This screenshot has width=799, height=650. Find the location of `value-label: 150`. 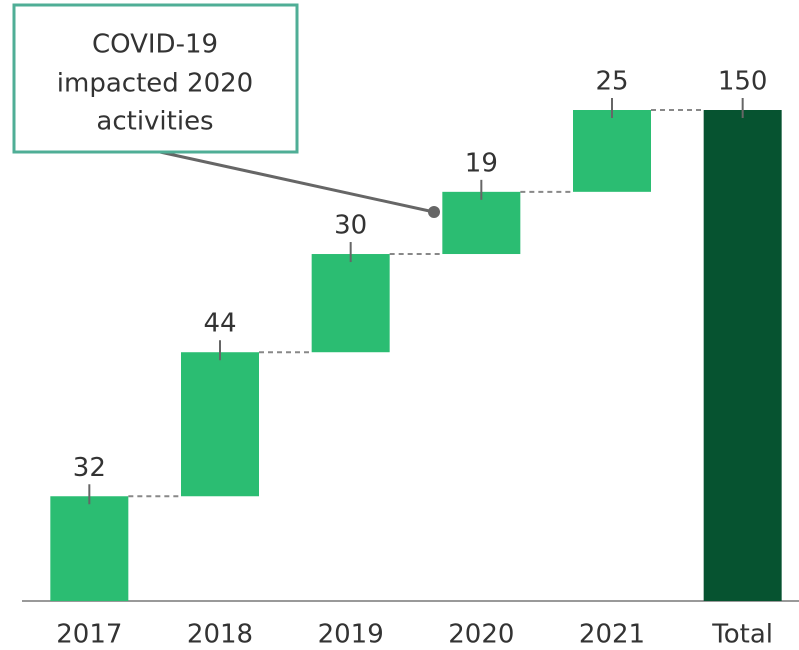

value-label: 150 is located at coordinates (743, 82).